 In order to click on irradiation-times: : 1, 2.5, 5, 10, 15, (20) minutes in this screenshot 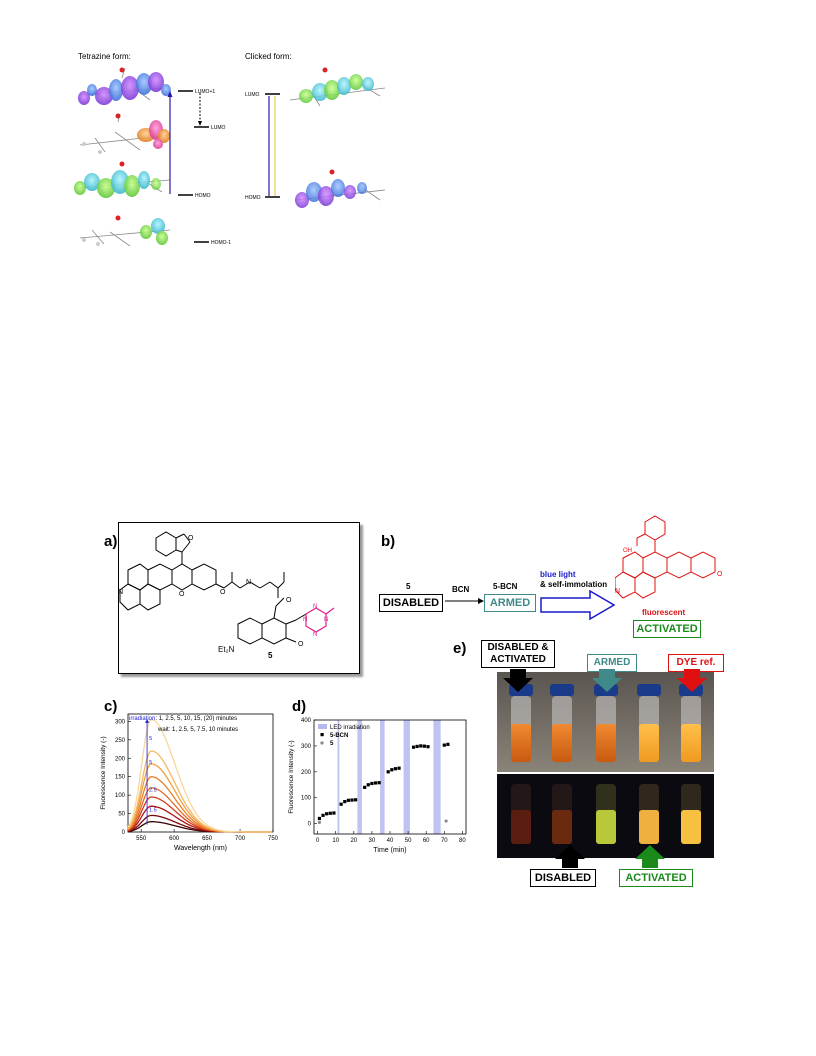, I will do `click(196, 719)`.